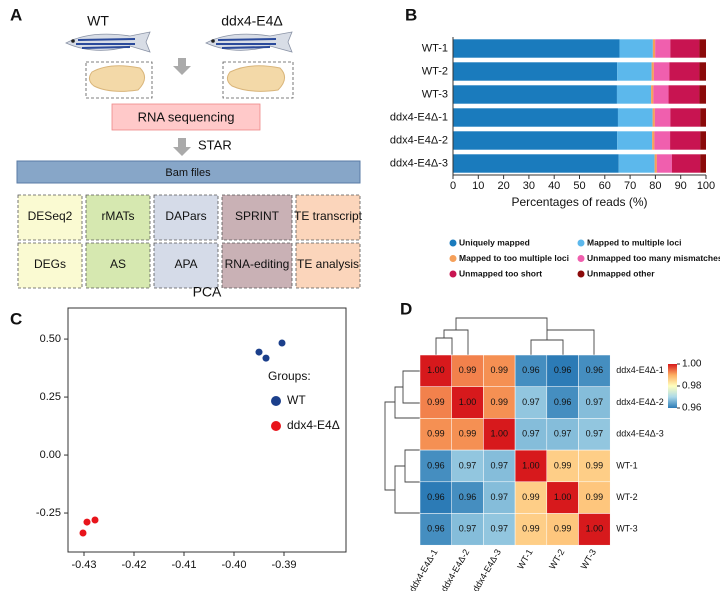 The height and width of the screenshot is (591, 720). Describe the element at coordinates (500, 273) in the screenshot. I see `legend-label: Unmapped too short` at that location.